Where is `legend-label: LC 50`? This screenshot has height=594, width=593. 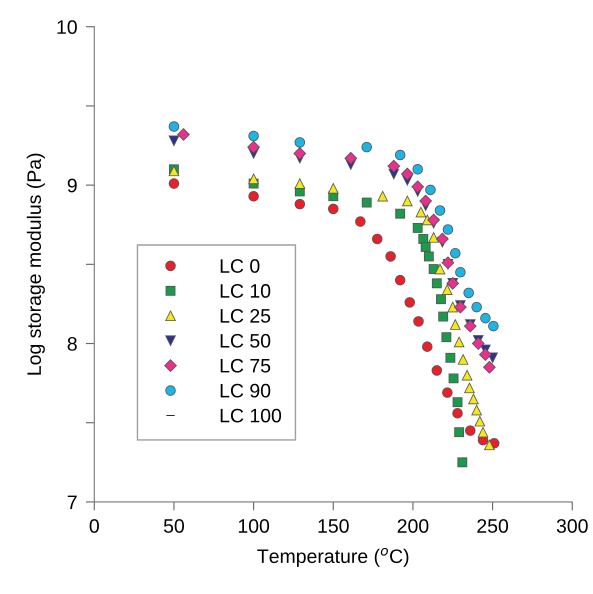
legend-label: LC 50 is located at coordinates (245, 341).